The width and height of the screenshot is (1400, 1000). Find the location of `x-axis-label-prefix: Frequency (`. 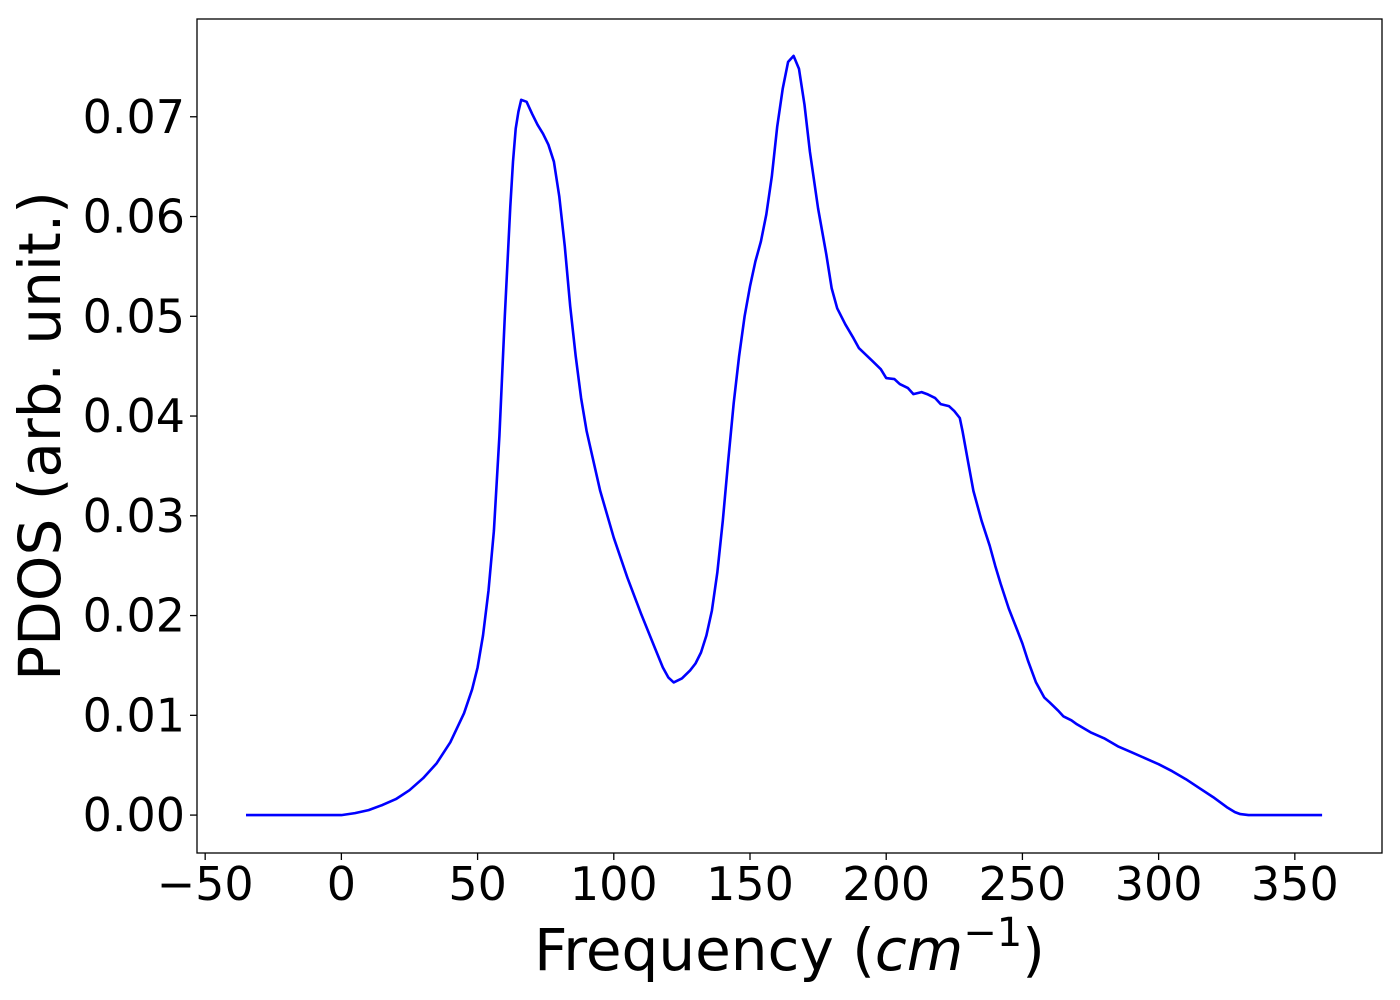

x-axis-label-prefix: Frequency ( is located at coordinates (704, 950).